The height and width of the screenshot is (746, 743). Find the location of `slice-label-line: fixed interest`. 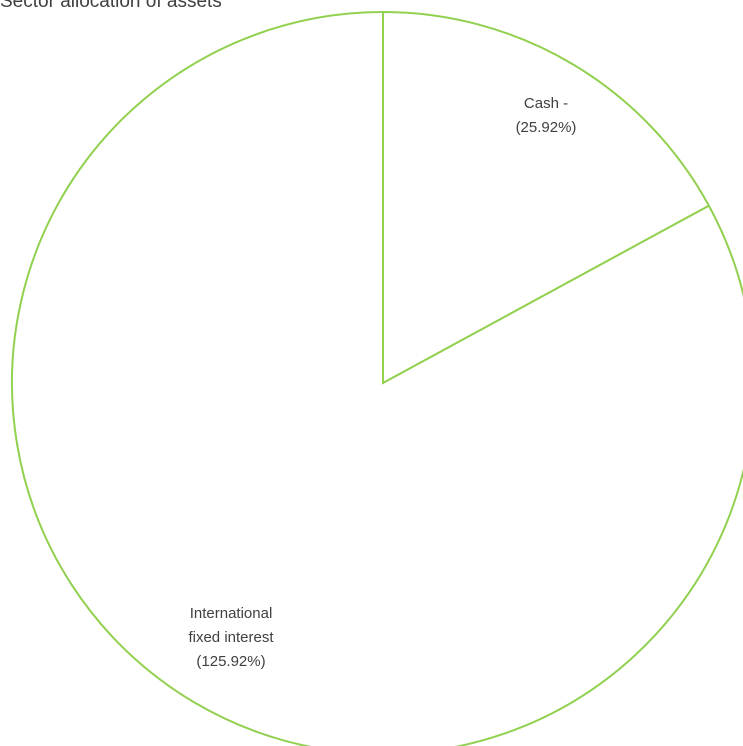

slice-label-line: fixed interest is located at coordinates (231, 637).